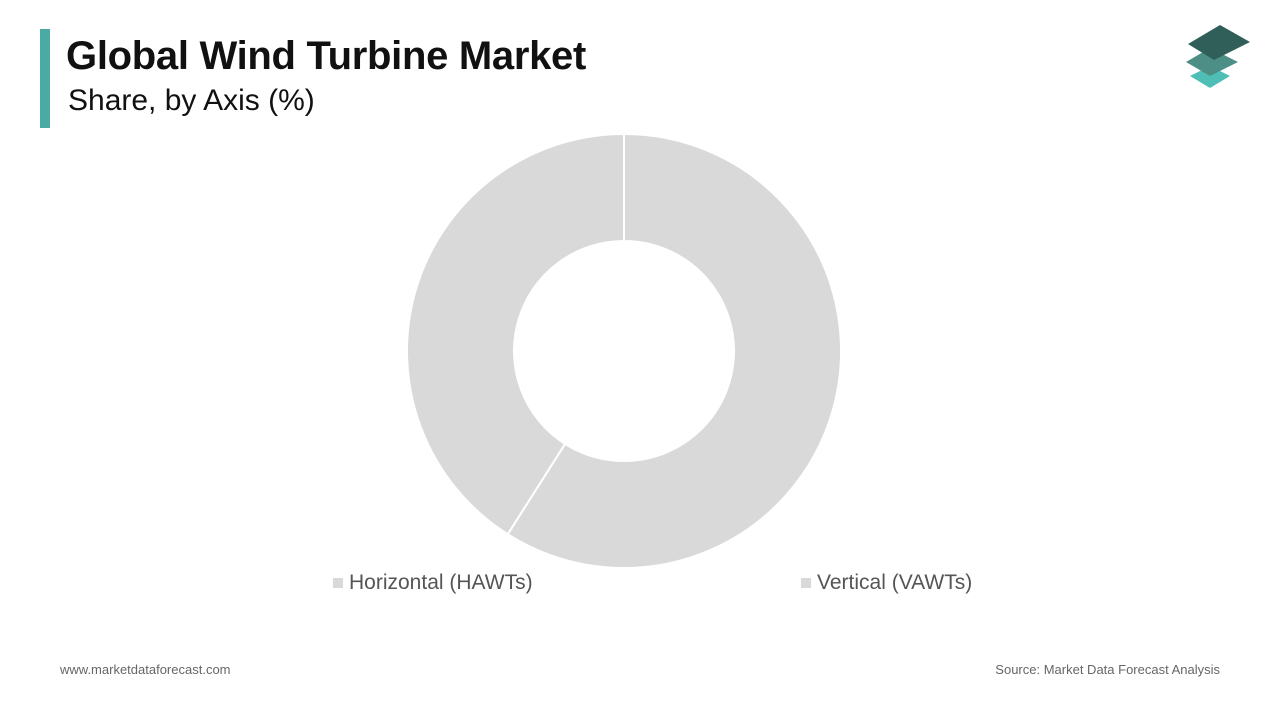 Image resolution: width=1280 pixels, height=720 pixels. Describe the element at coordinates (1210, 77) in the screenshot. I see `logo-layer-bottom` at that location.